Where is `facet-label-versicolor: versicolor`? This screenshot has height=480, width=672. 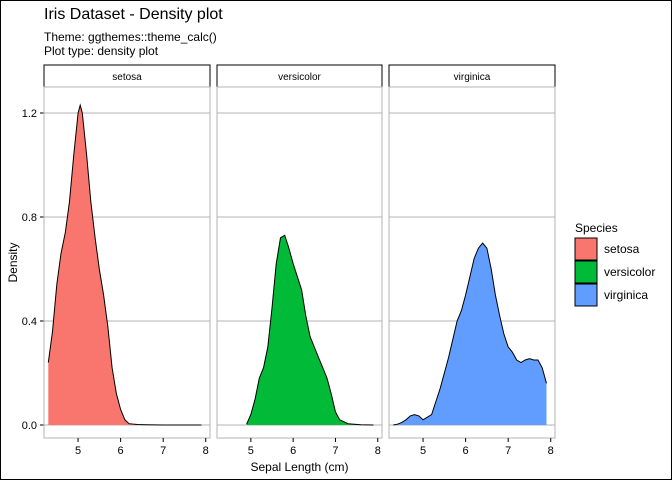 facet-label-versicolor: versicolor is located at coordinates (299, 77).